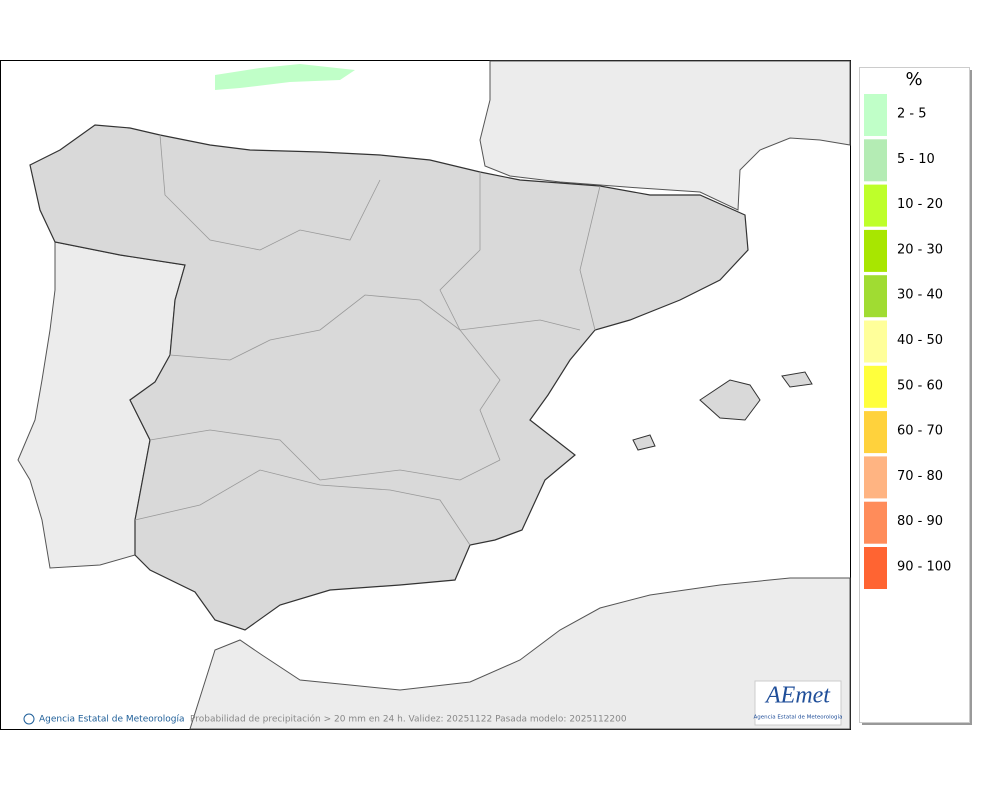 The width and height of the screenshot is (1000, 794). What do you see at coordinates (913, 79) in the screenshot?
I see `legend-title: %` at bounding box center [913, 79].